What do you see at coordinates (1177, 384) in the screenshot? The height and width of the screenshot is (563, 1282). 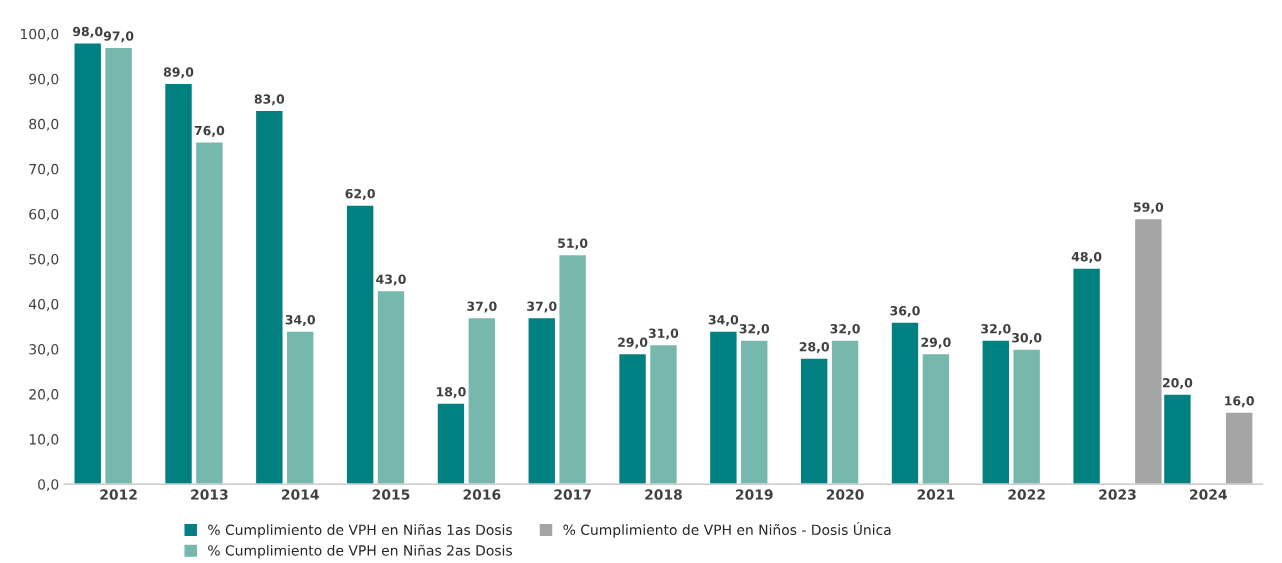 I see `data-label: 20,0` at bounding box center [1177, 384].